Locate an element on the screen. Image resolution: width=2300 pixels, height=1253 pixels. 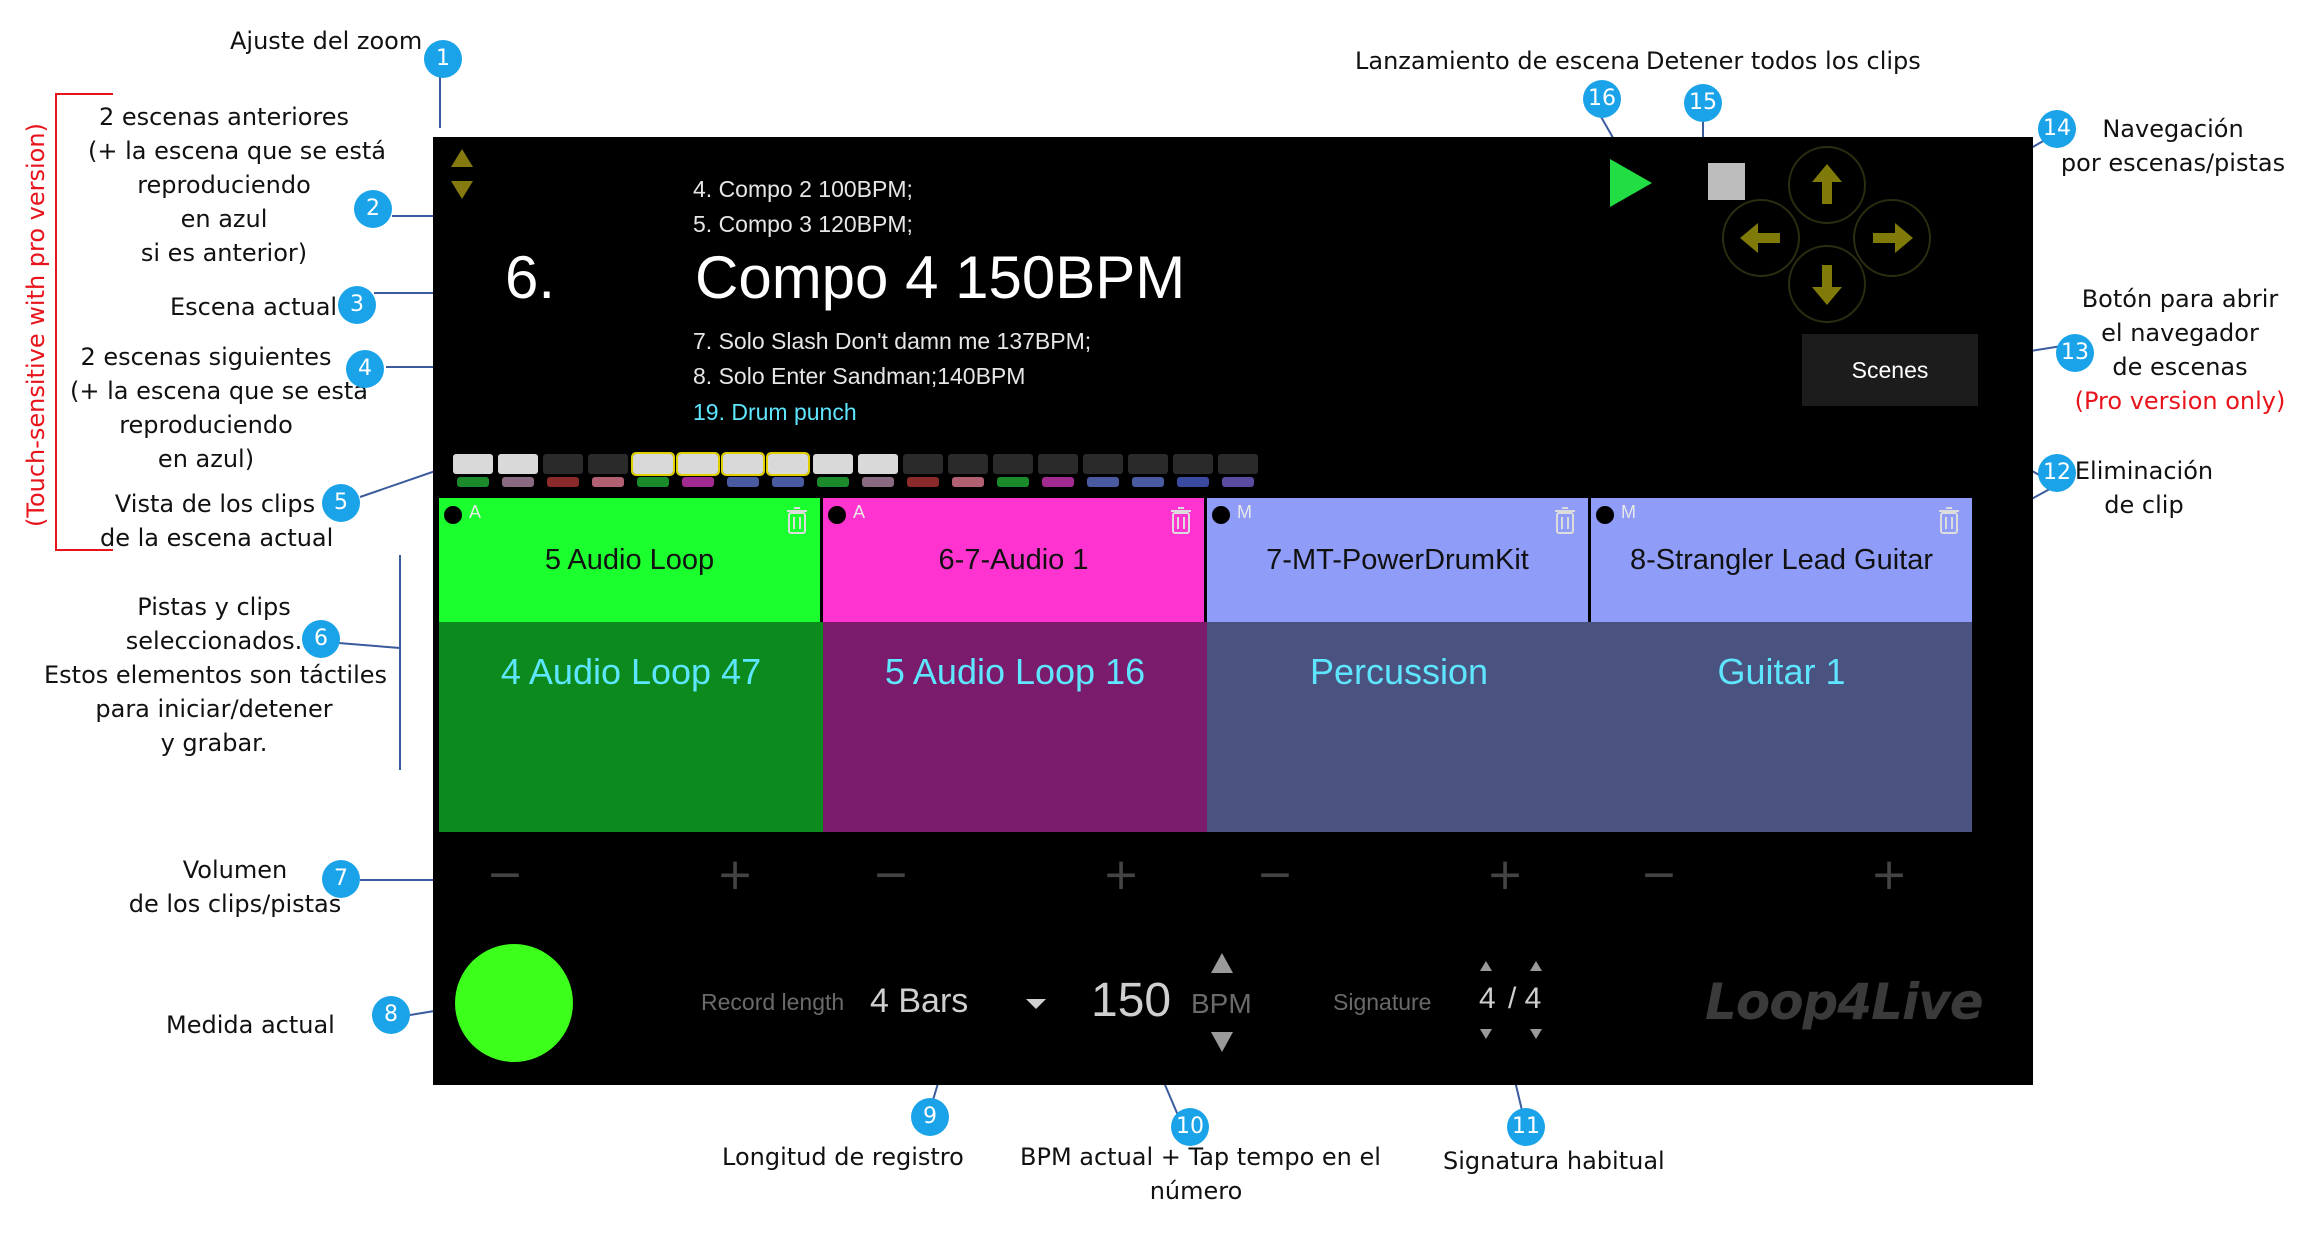
arrow-right-icon is located at coordinates (1893, 238).